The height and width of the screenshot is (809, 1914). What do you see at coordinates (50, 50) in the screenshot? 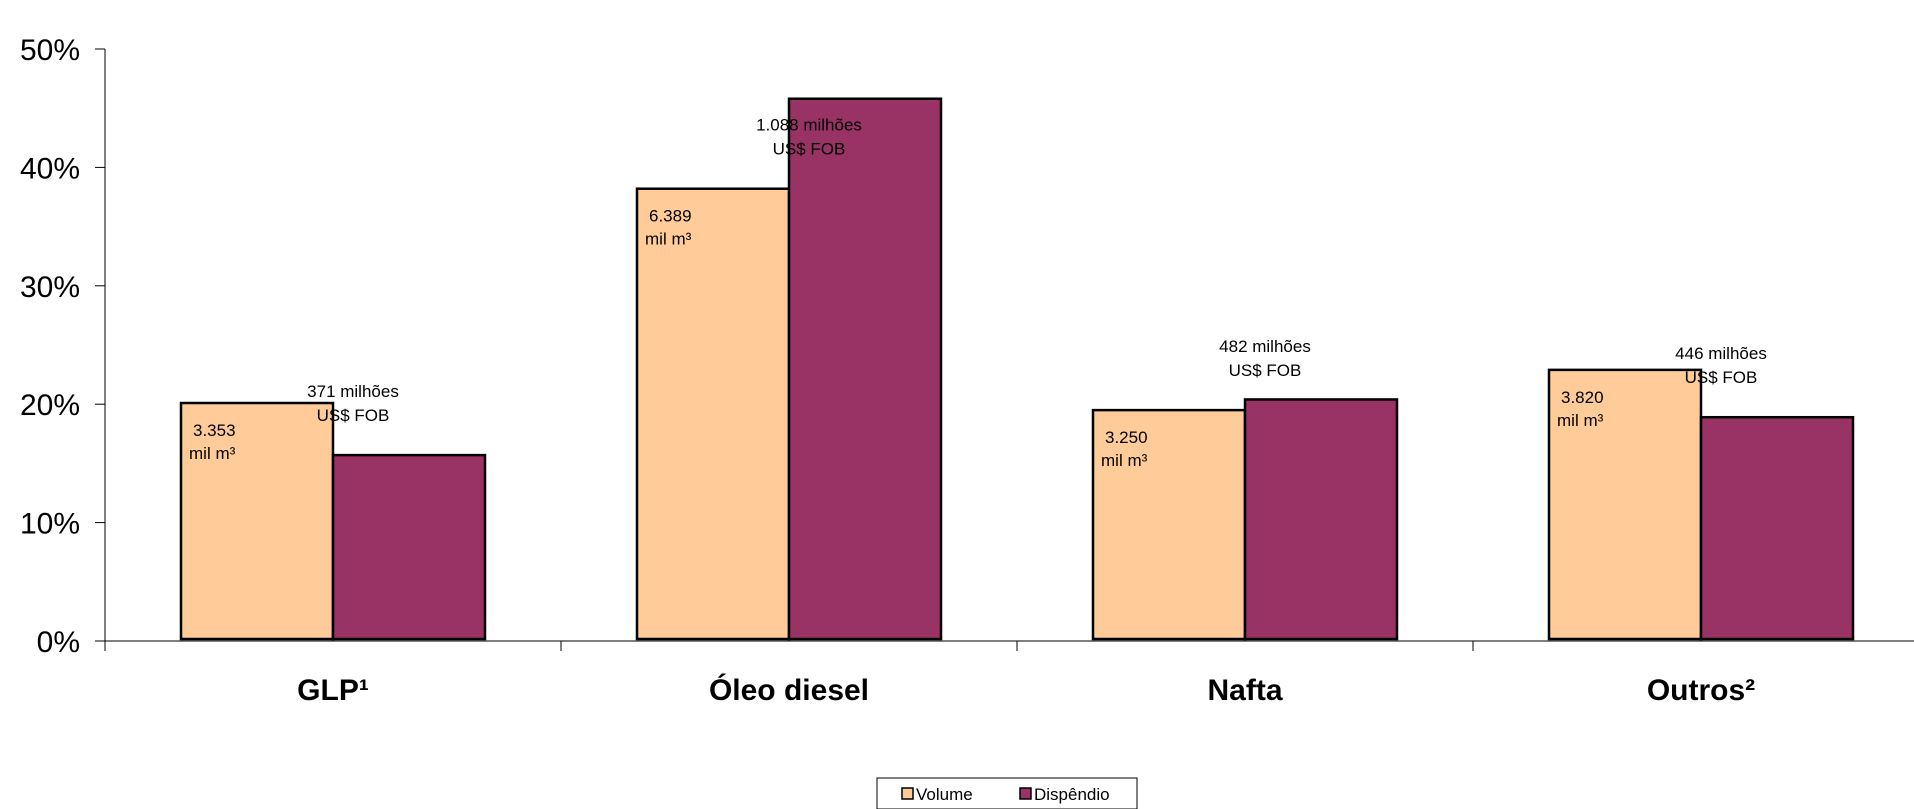
I see `y-tick-label: 50%` at bounding box center [50, 50].